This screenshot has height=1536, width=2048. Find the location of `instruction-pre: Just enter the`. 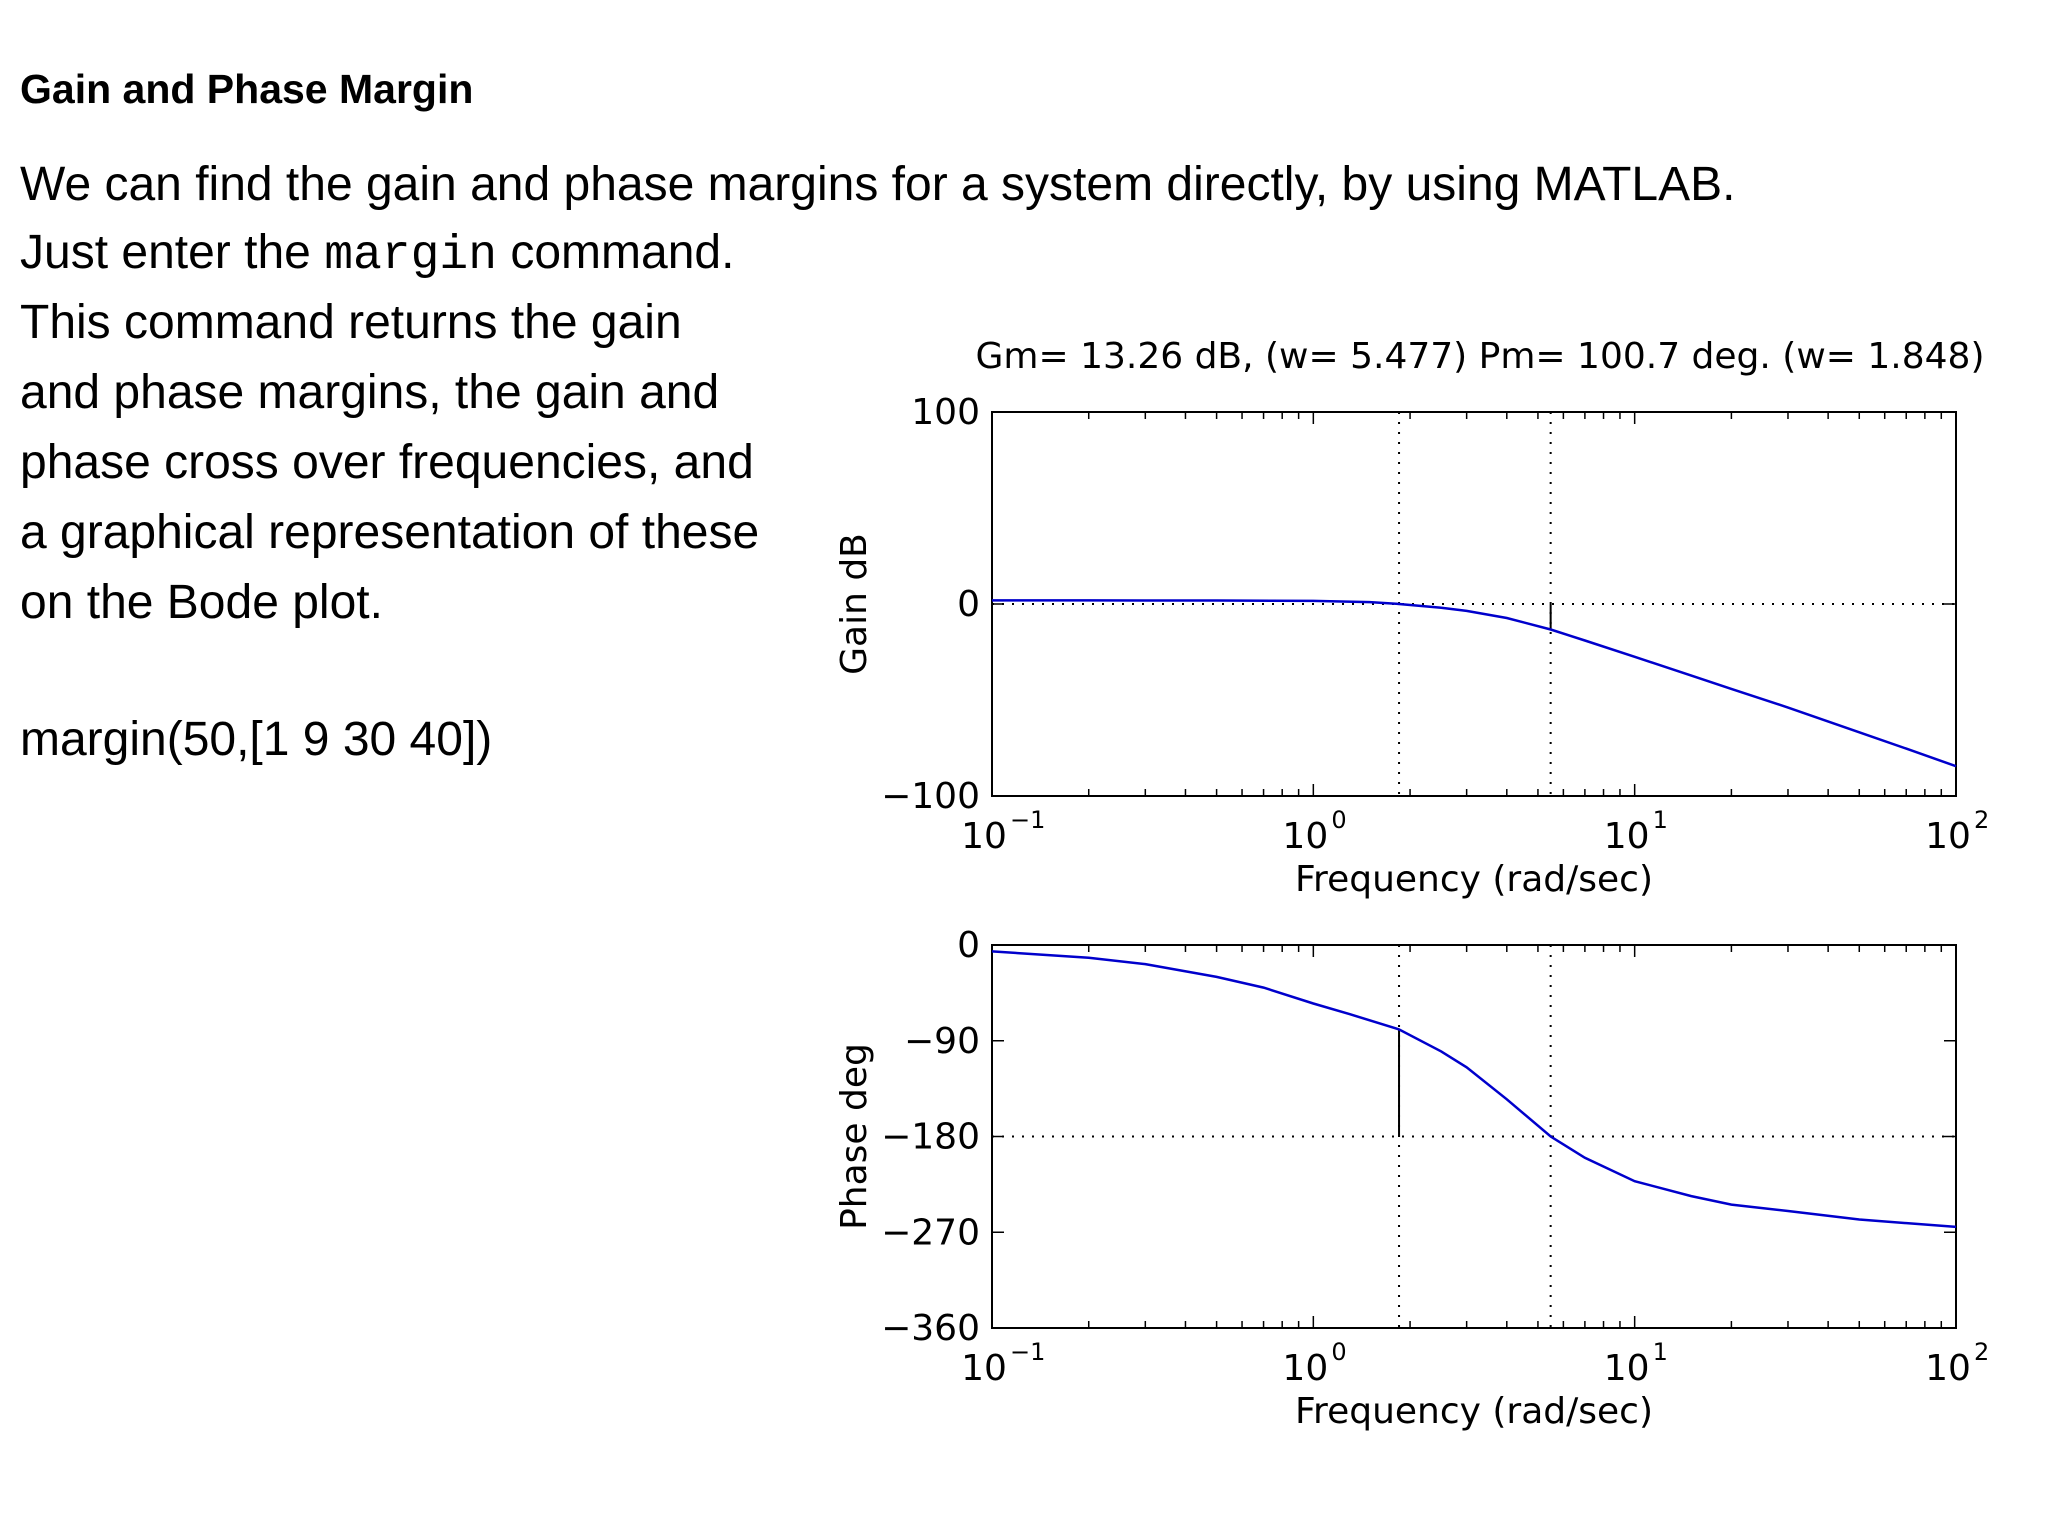

instruction-pre: Just enter the is located at coordinates (165, 252).